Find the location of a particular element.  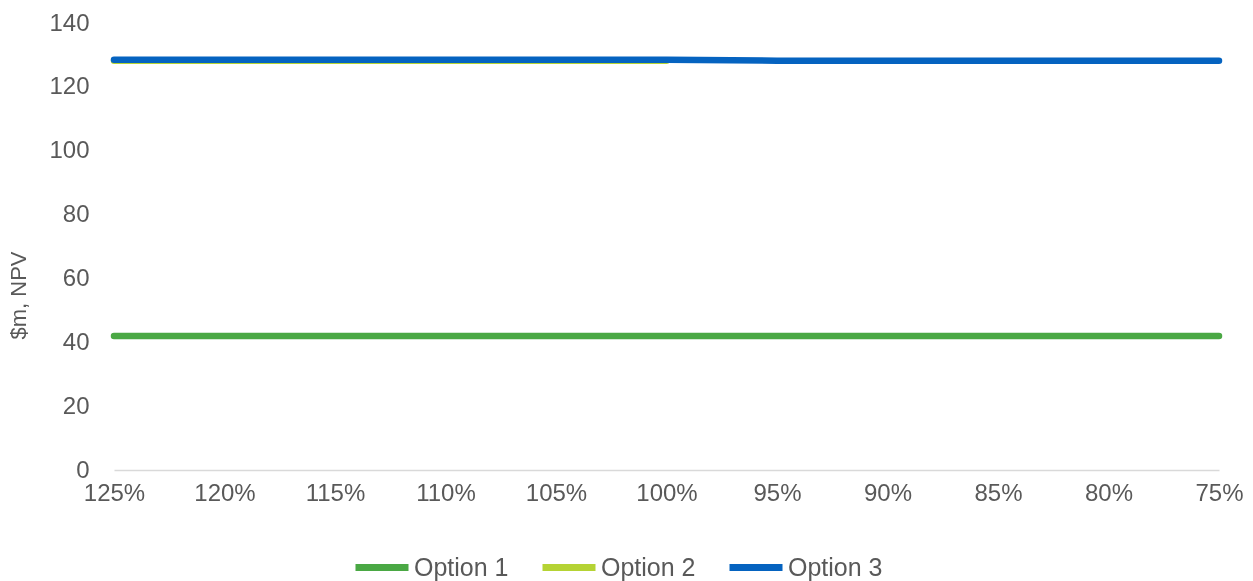

y-tick-label: 140 is located at coordinates (69, 22).